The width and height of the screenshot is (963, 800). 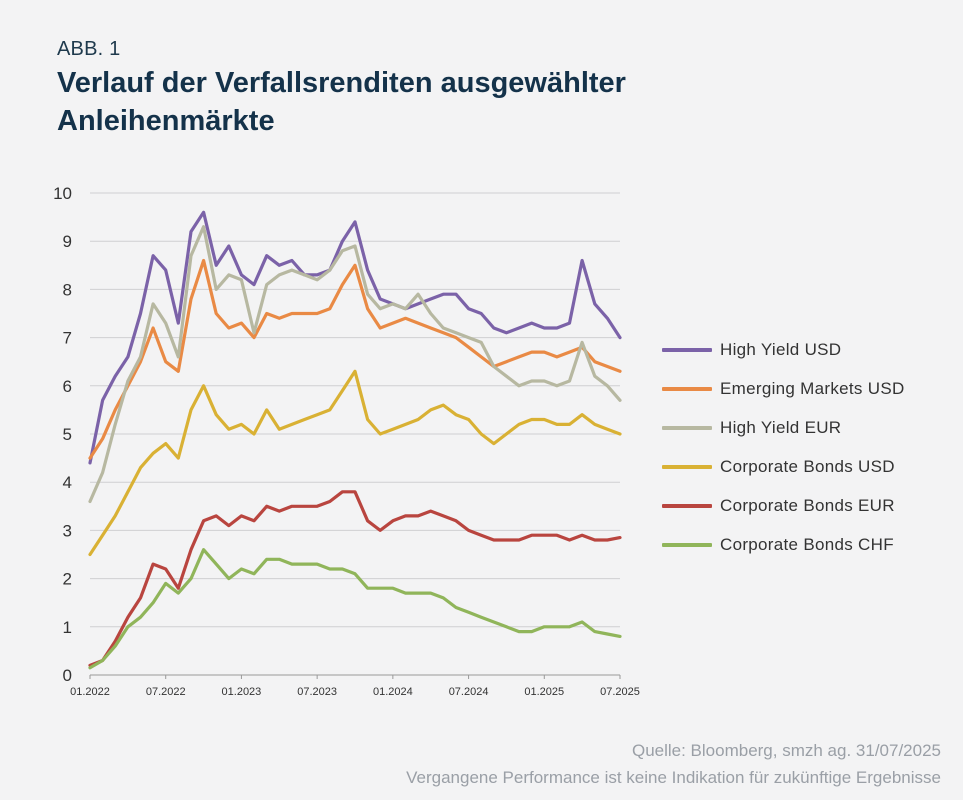 I want to click on legend-label: Emerging Markets USD, so click(x=812, y=388).